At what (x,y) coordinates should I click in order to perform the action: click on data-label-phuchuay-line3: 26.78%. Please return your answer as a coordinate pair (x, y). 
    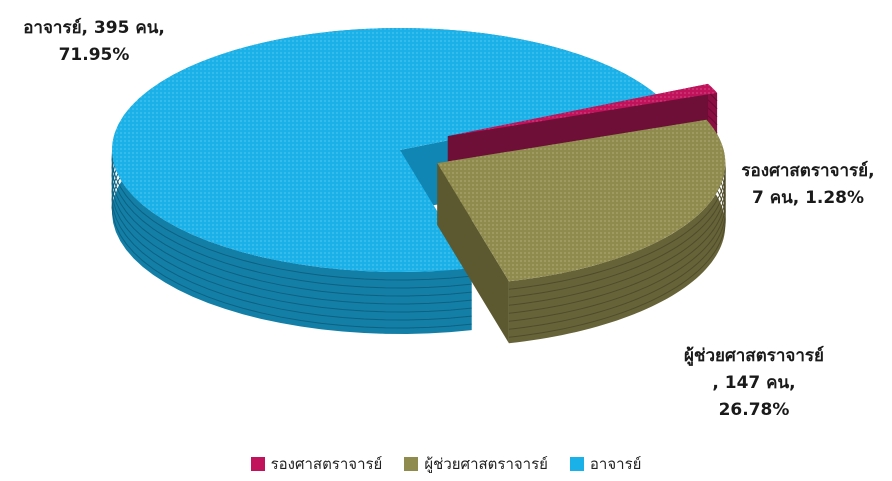
    Looking at the image, I should click on (754, 410).